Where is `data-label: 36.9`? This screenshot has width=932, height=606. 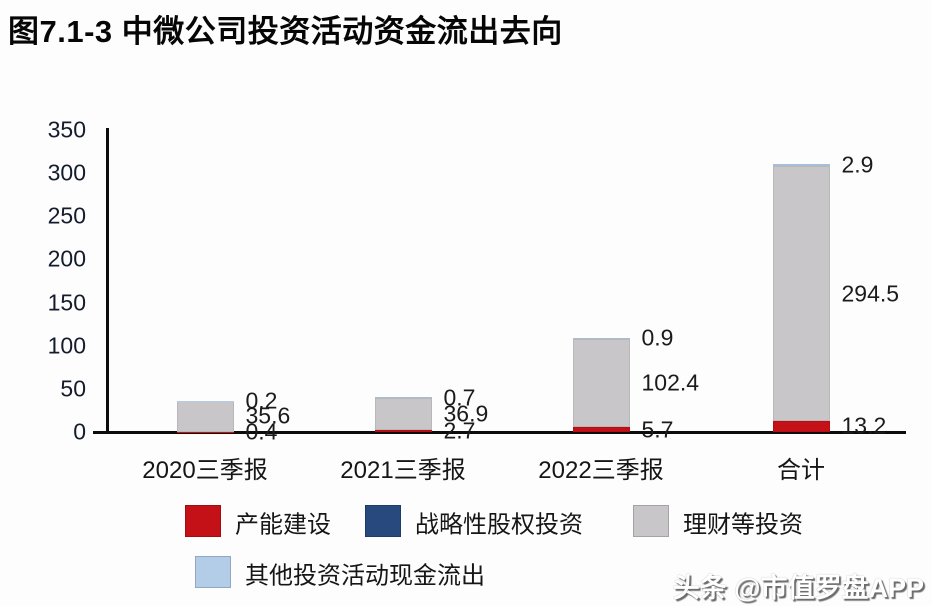
data-label: 36.9 is located at coordinates (466, 413).